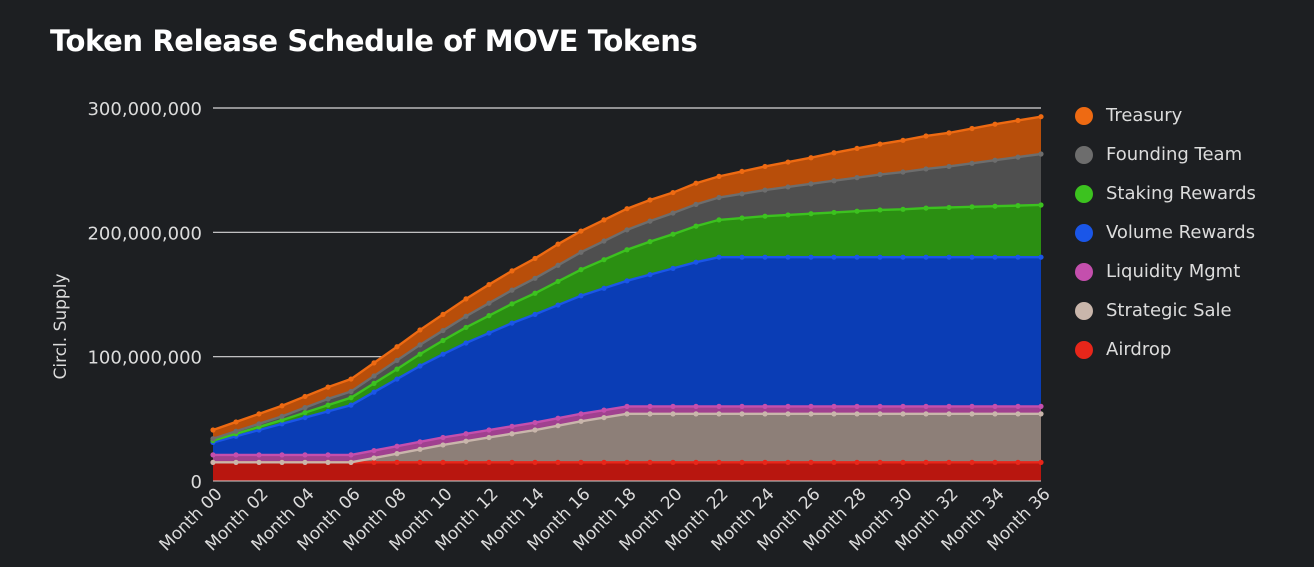 This screenshot has width=1314, height=567. Describe the element at coordinates (1165, 193) in the screenshot. I see `legend-item-staking-rewards: Staking Rewards` at that location.